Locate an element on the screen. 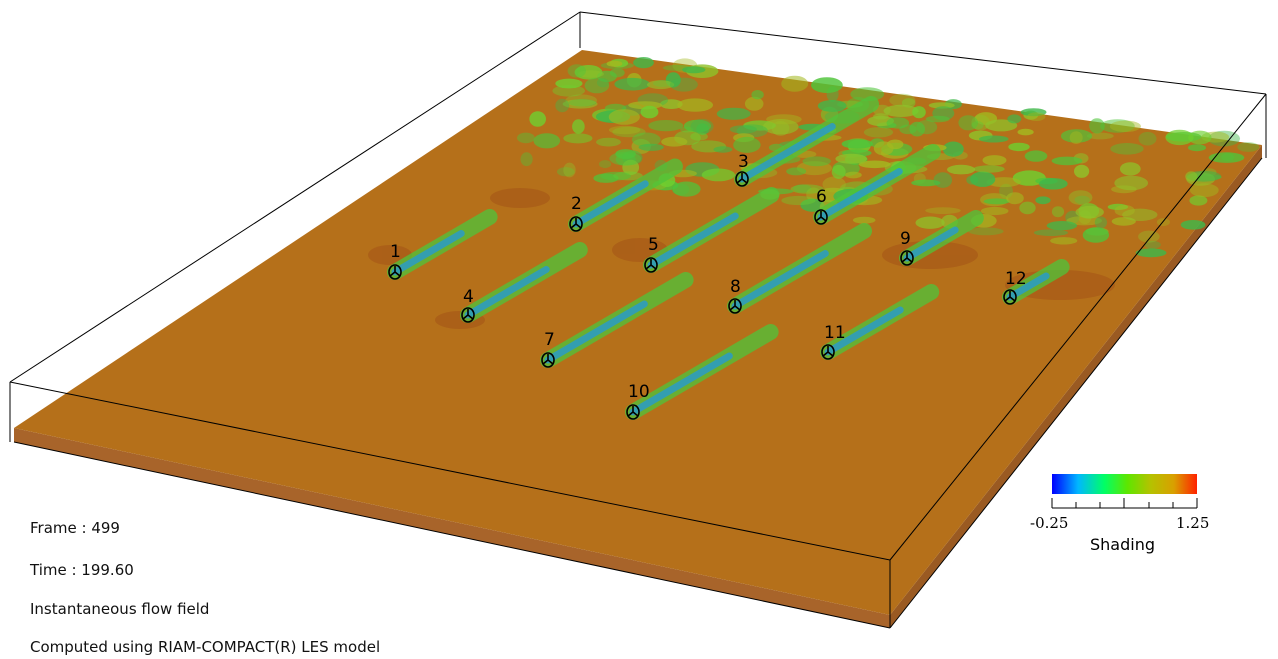  turbine-5: 5 is located at coordinates (651, 254).